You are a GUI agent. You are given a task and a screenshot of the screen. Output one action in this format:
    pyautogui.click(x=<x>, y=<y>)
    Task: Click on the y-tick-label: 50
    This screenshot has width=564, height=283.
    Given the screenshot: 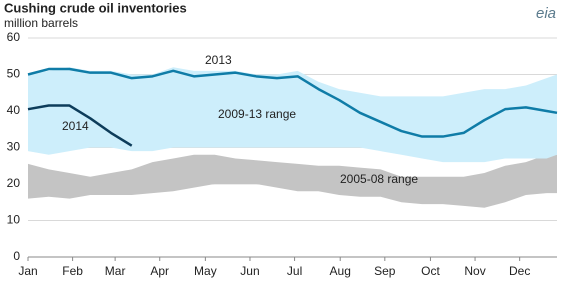 What is the action you would take?
    pyautogui.click(x=14, y=74)
    